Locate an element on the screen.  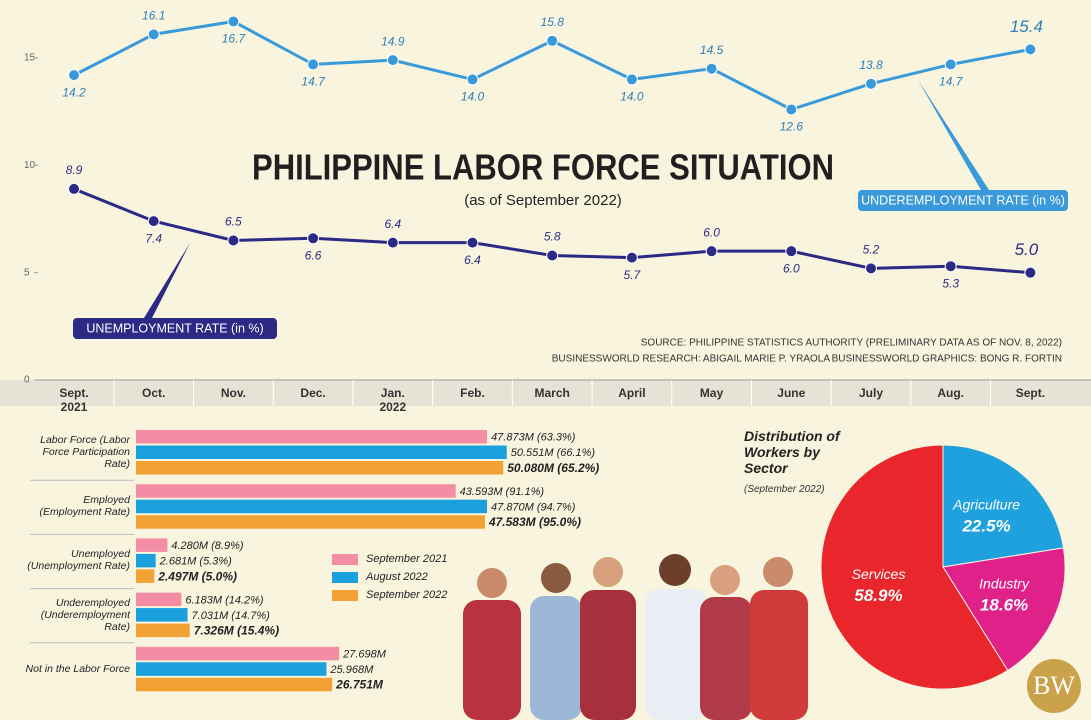
legend-box is located at coordinates (963, 200).